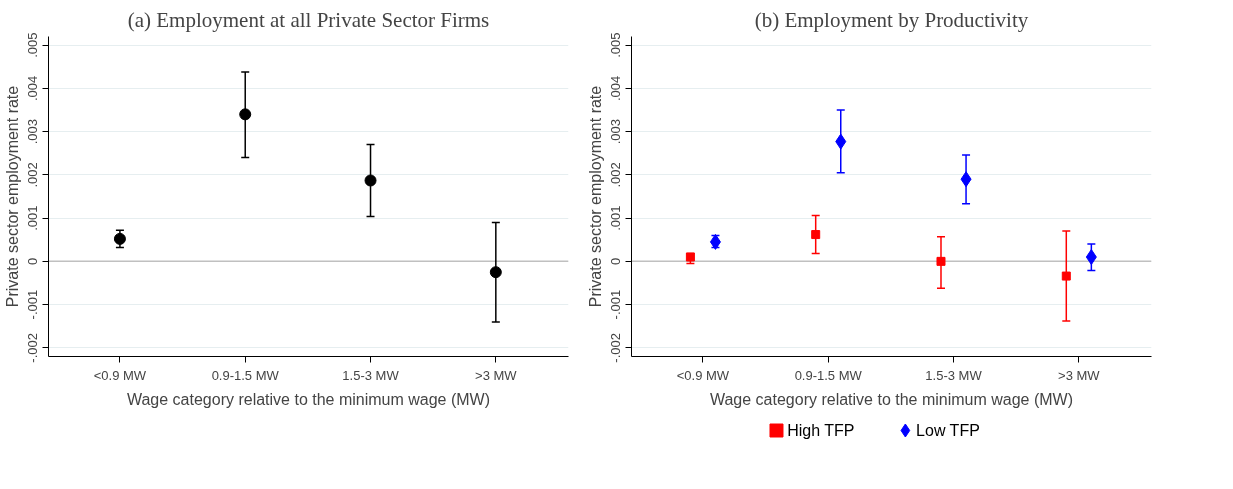 The width and height of the screenshot is (1233, 489). I want to click on chart-title: (b) Employment by Productivity, so click(891, 19).